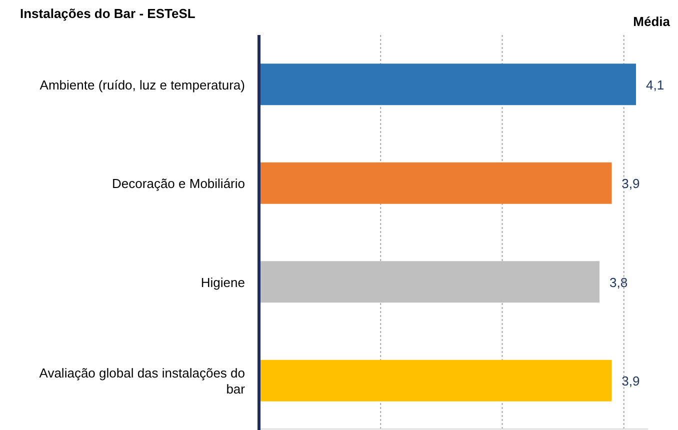 This screenshot has height=430, width=678. I want to click on text: Média, so click(652, 21).